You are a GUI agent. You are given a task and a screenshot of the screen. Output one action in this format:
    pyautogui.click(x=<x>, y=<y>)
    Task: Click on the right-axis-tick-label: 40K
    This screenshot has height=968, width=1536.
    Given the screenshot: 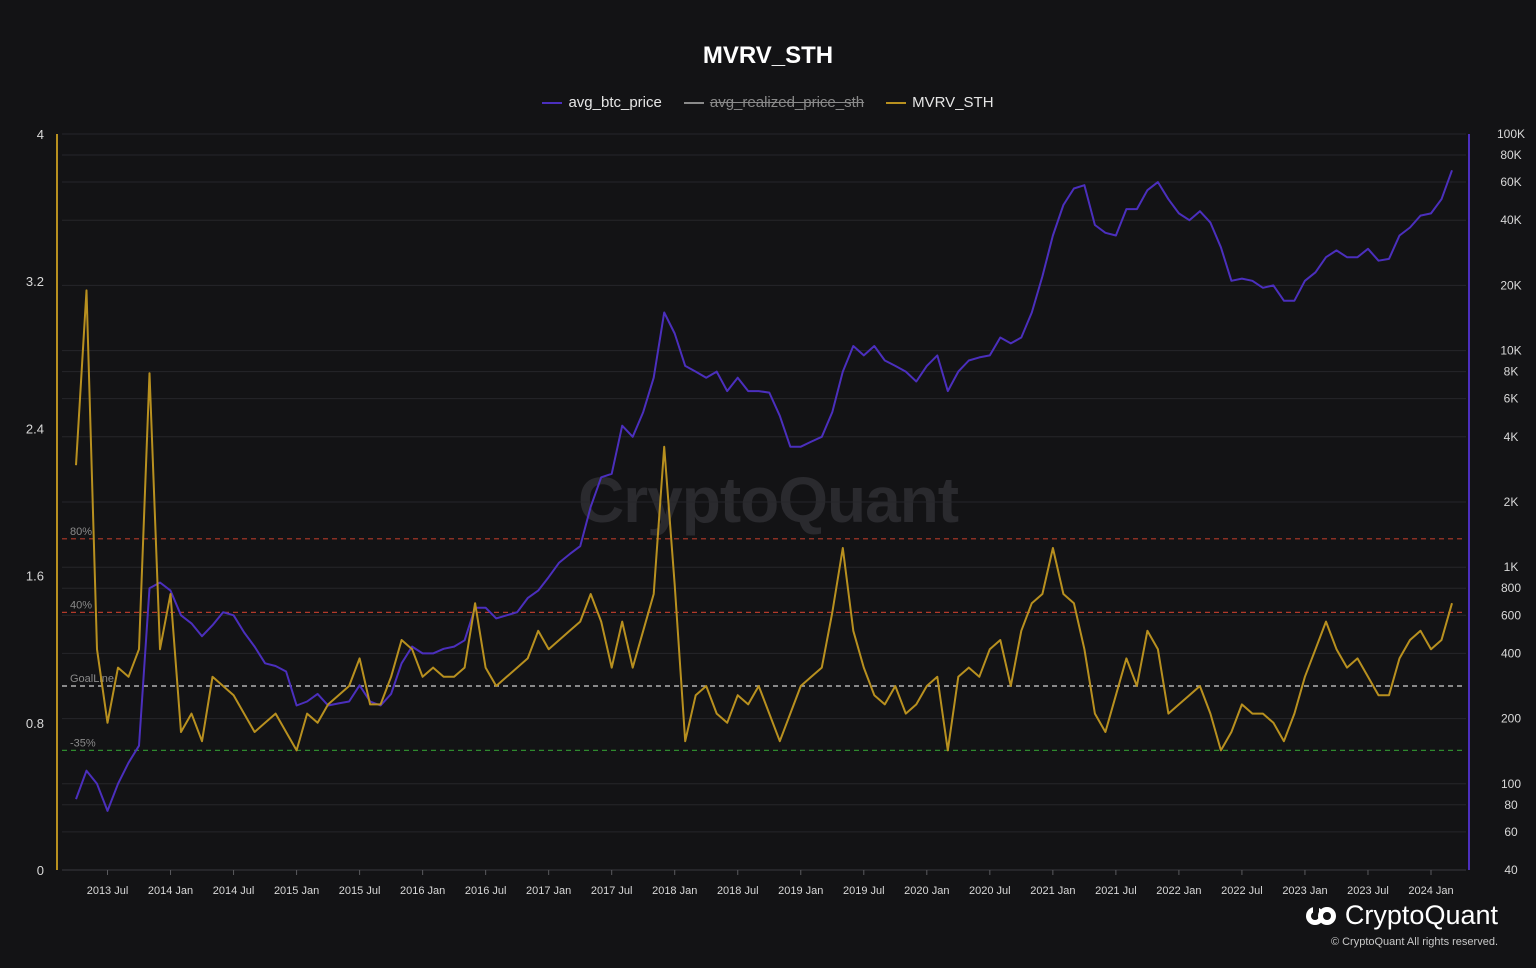 What is the action you would take?
    pyautogui.click(x=1510, y=220)
    